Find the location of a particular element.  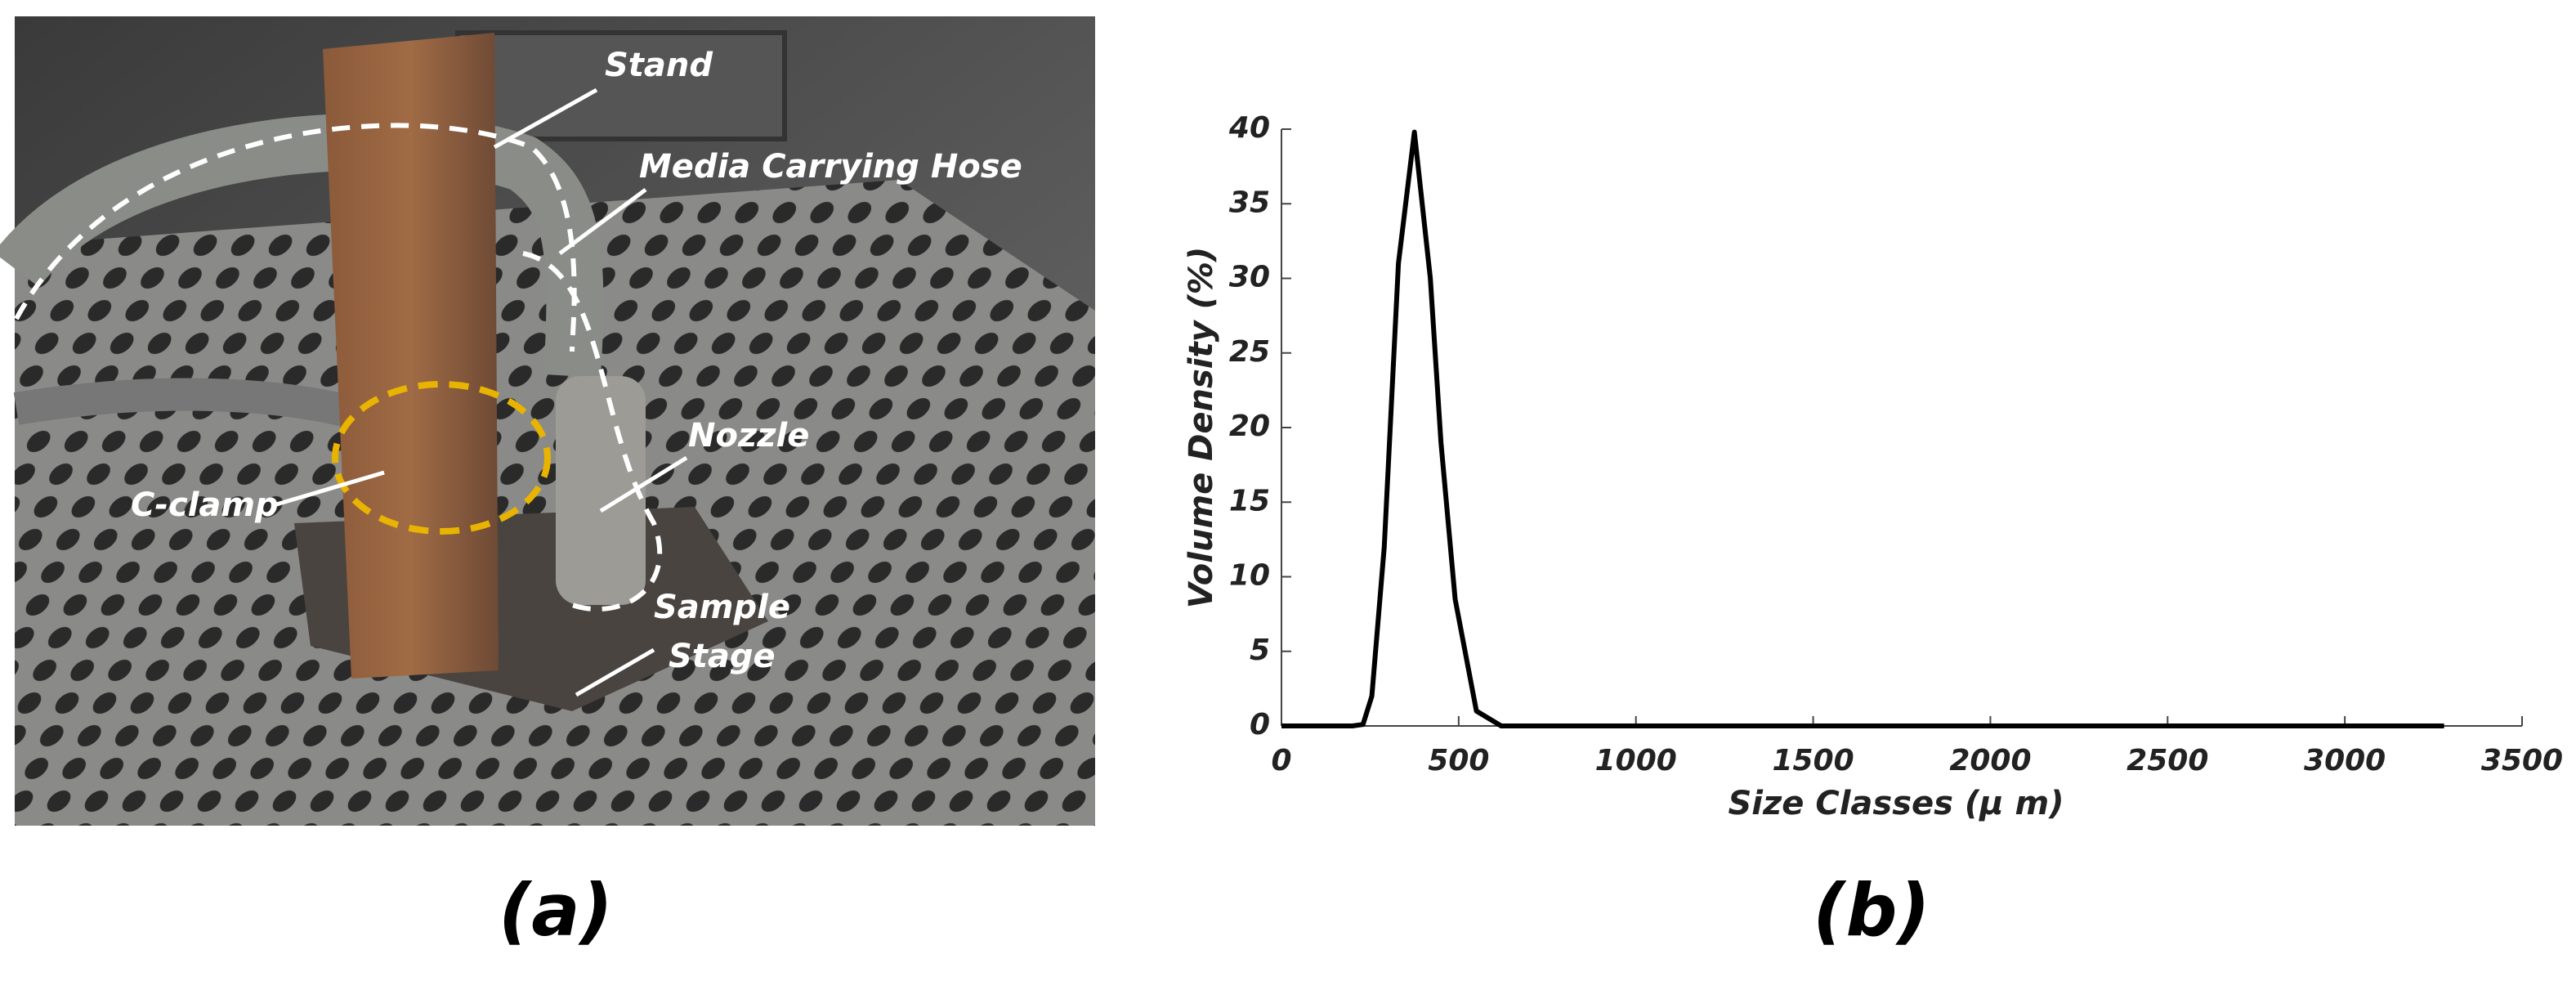

caption: (b) is located at coordinates (1871, 910).